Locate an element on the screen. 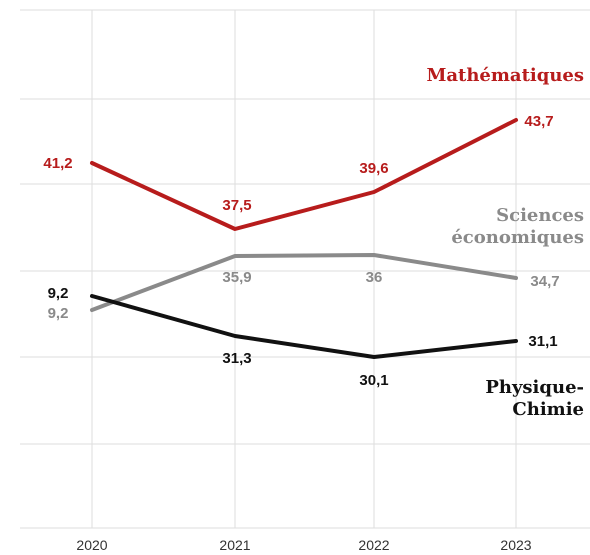  series-name: Physique-Chimie is located at coordinates (534, 398).